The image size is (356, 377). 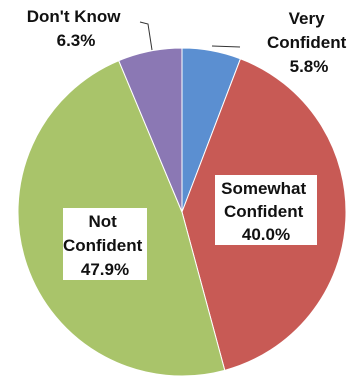 What do you see at coordinates (146, 36) in the screenshot?
I see `leader-line-dont-know` at bounding box center [146, 36].